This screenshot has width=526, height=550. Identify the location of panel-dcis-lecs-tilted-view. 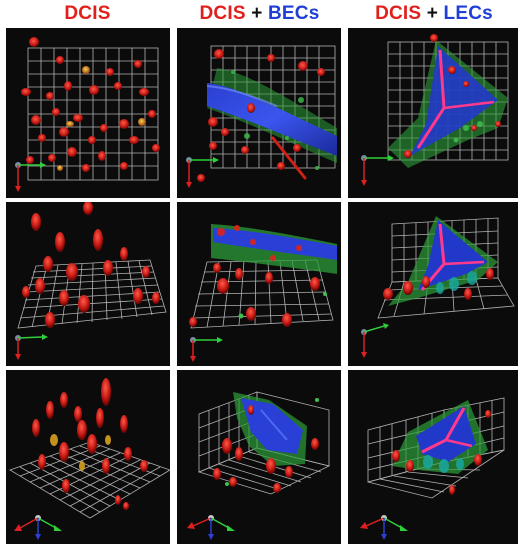
(433, 284).